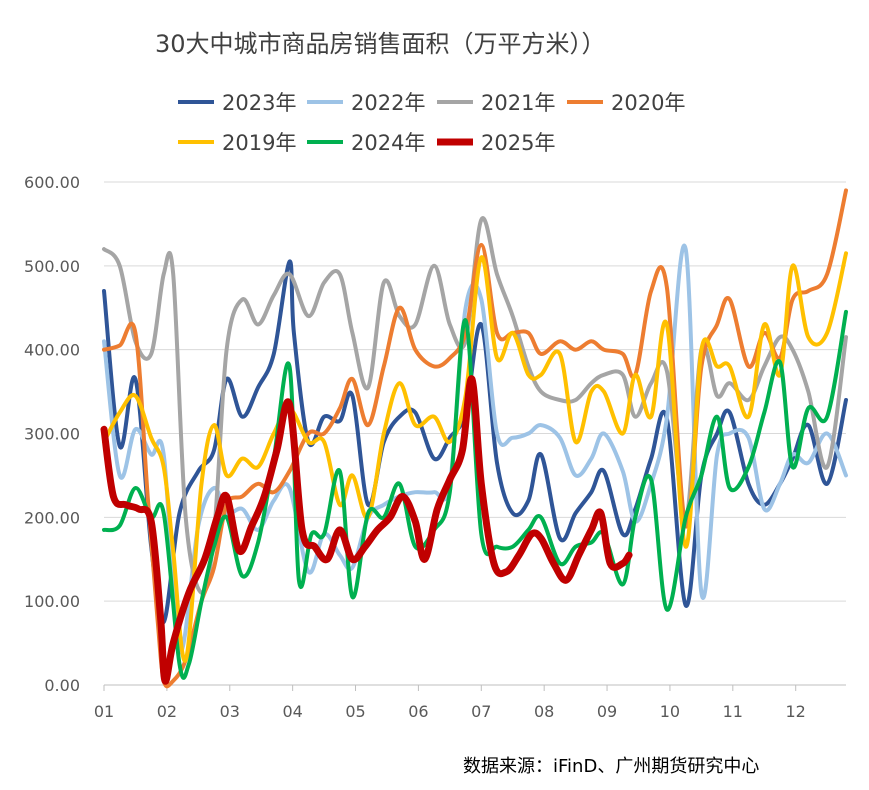  I want to click on y-tick-label: 200.00, so click(52, 517).